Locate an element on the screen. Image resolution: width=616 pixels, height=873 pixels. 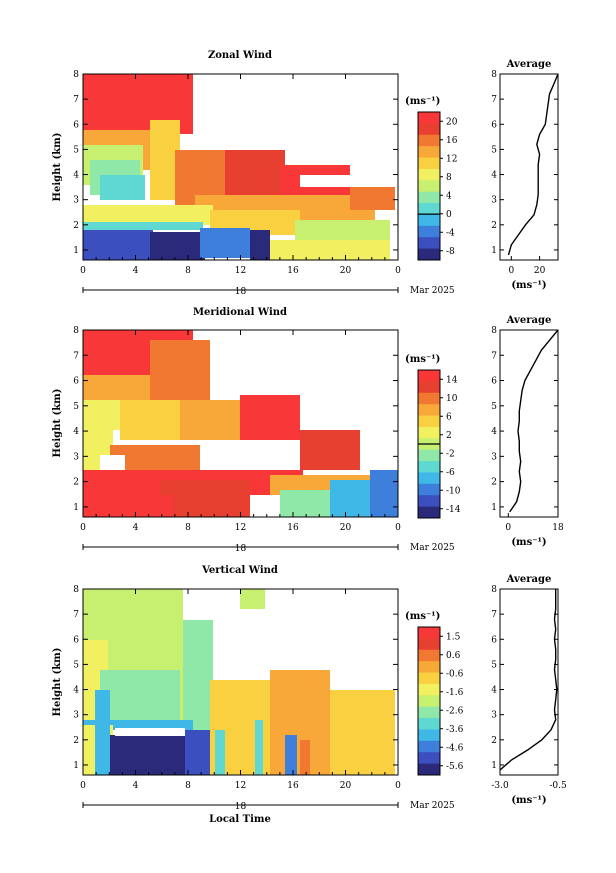
xlabel-local-time: Local Time is located at coordinates (240, 819).